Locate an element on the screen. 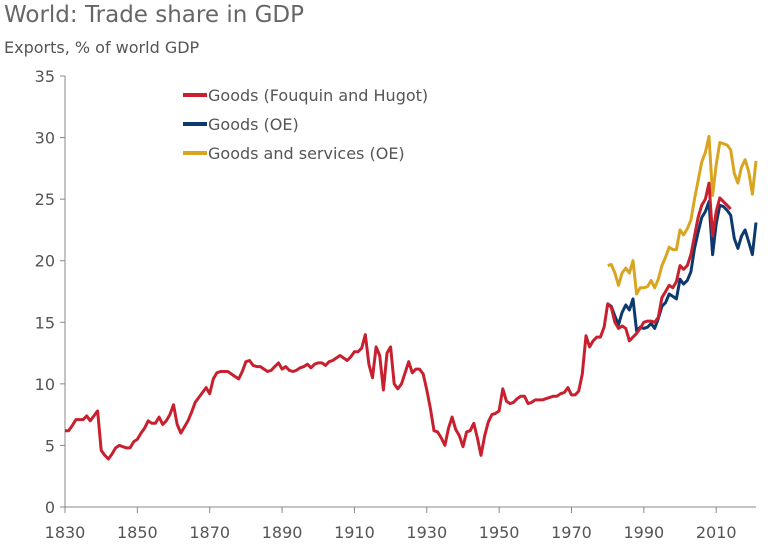  y-tick-label: 30 is located at coordinates (45, 138).